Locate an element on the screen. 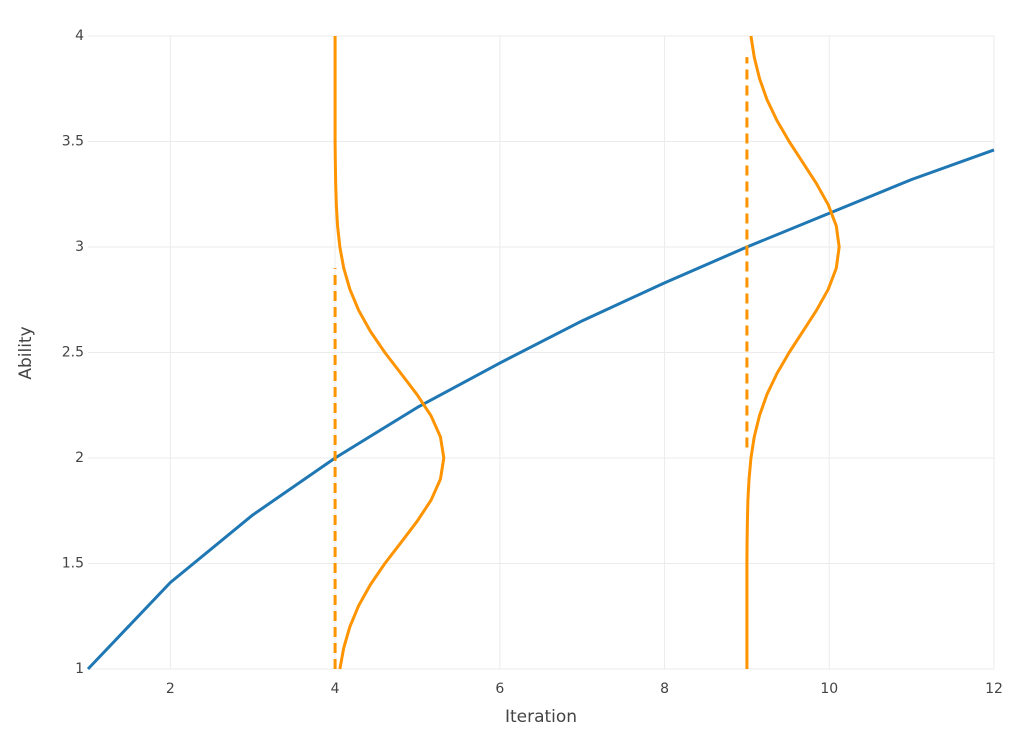  y-tick-label: 1.5 is located at coordinates (73, 564).